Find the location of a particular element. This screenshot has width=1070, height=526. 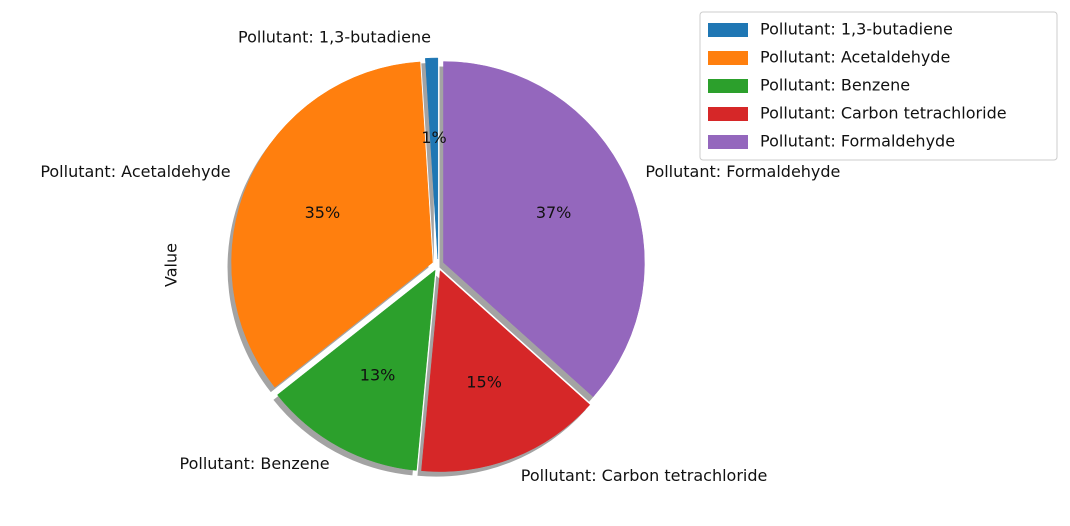

wedge-label: Pollutant: 1,3-butadiene is located at coordinates (334, 37).